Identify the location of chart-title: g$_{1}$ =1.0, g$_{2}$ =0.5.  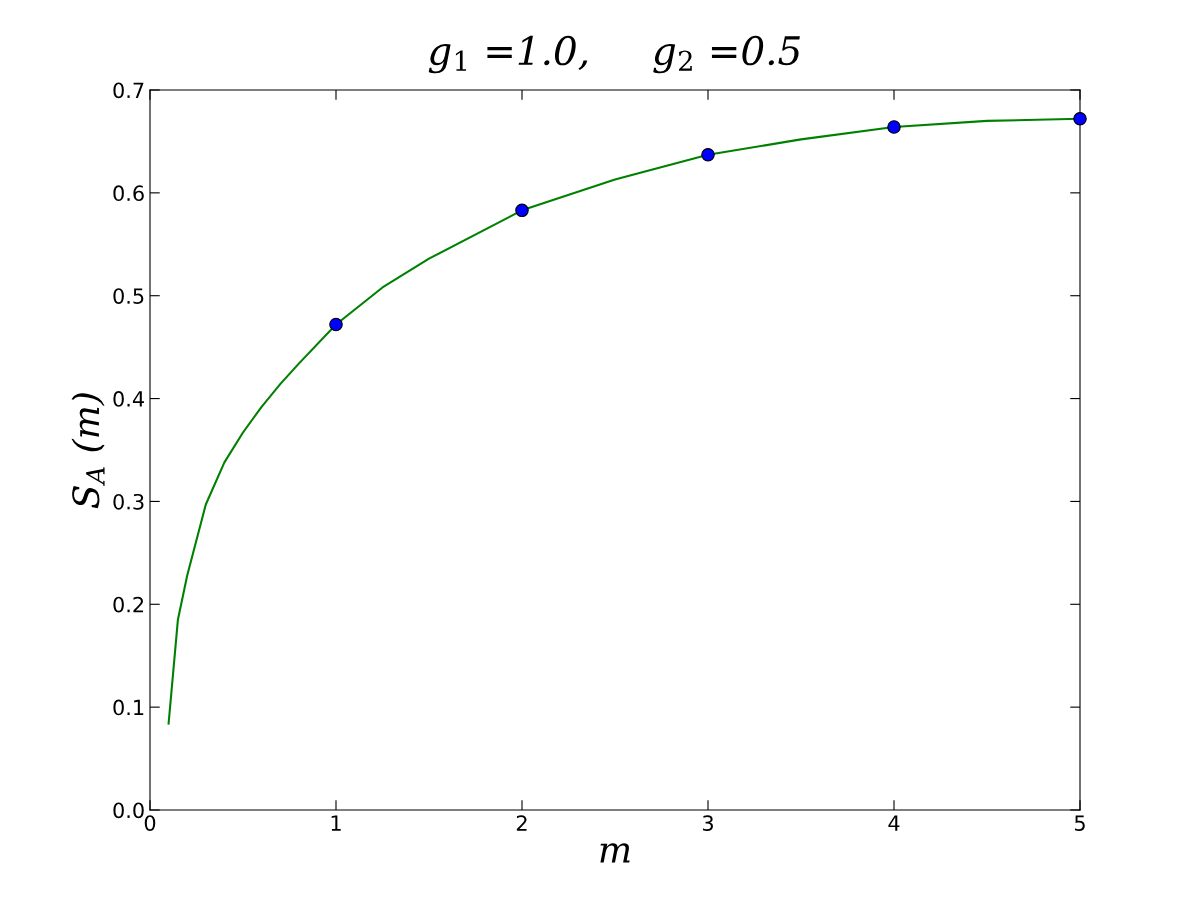
(614, 54).